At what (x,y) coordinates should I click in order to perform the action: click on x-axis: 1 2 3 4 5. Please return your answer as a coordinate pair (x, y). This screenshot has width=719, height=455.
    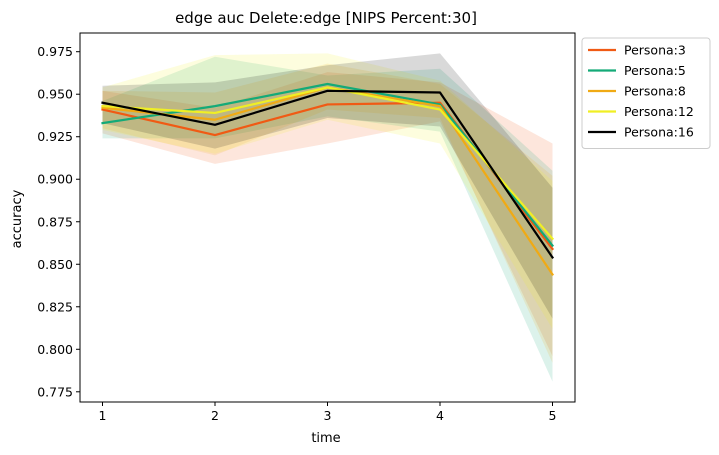
    Looking at the image, I should click on (328, 412).